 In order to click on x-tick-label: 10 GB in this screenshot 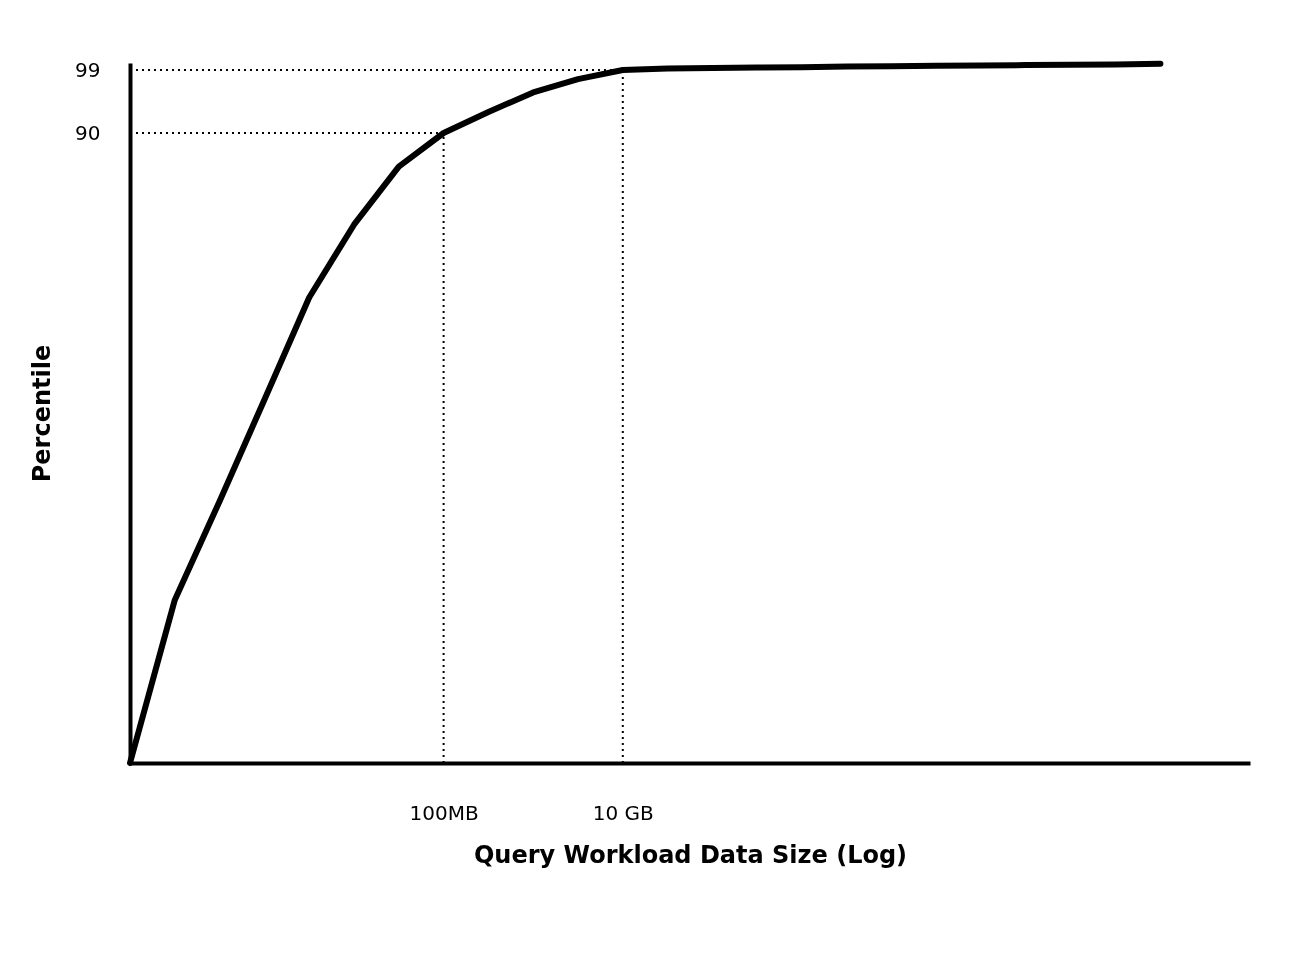, I will do `click(623, 812)`.